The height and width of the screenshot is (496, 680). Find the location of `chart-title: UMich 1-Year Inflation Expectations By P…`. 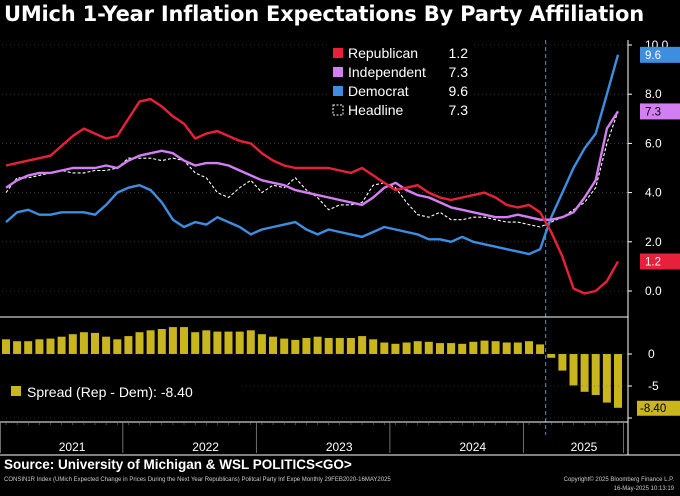

chart-title: UMich 1-Year Inflation Expectations By P… is located at coordinates (324, 14).